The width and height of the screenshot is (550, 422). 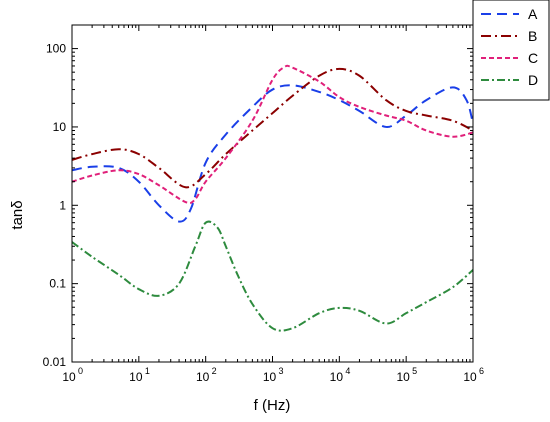 What do you see at coordinates (347, 371) in the screenshot?
I see `x-tick-exponent: 4` at bounding box center [347, 371].